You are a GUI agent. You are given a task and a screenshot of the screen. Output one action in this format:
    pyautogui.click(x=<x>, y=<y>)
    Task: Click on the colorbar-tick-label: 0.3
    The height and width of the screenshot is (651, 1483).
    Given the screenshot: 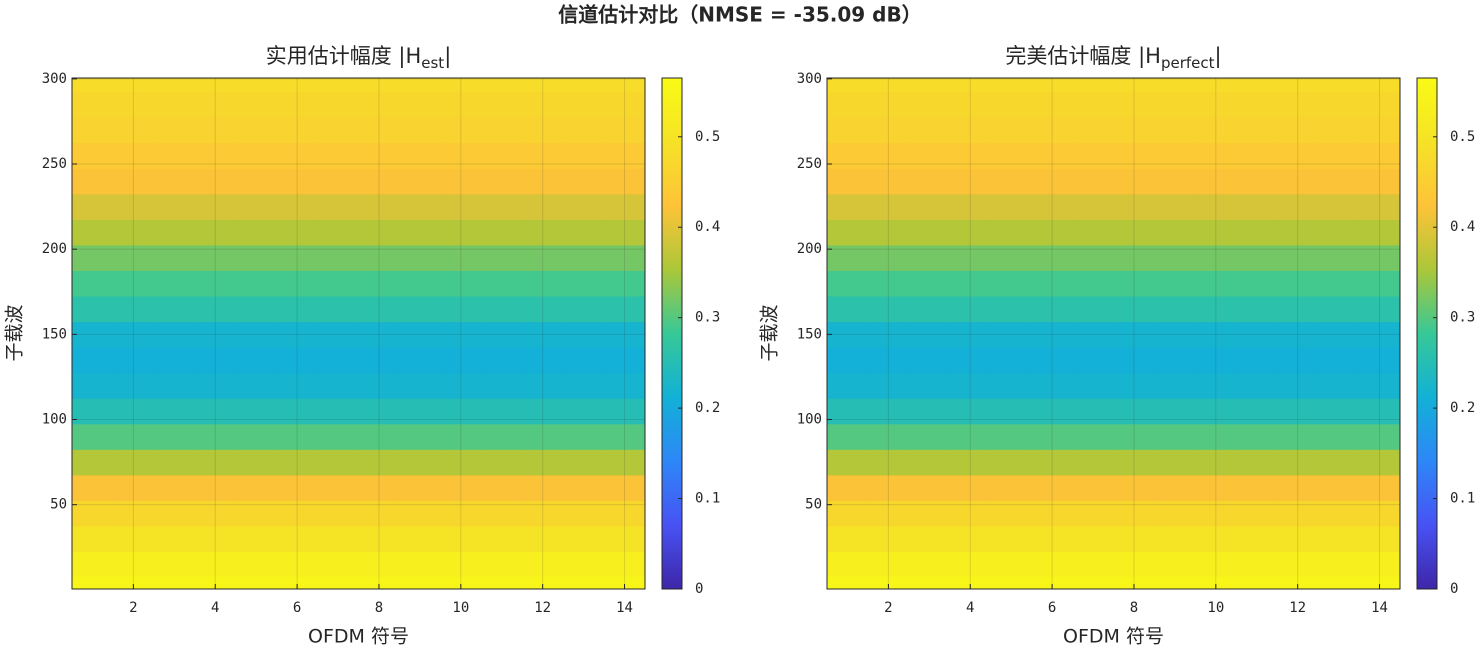 What is the action you would take?
    pyautogui.click(x=707, y=318)
    